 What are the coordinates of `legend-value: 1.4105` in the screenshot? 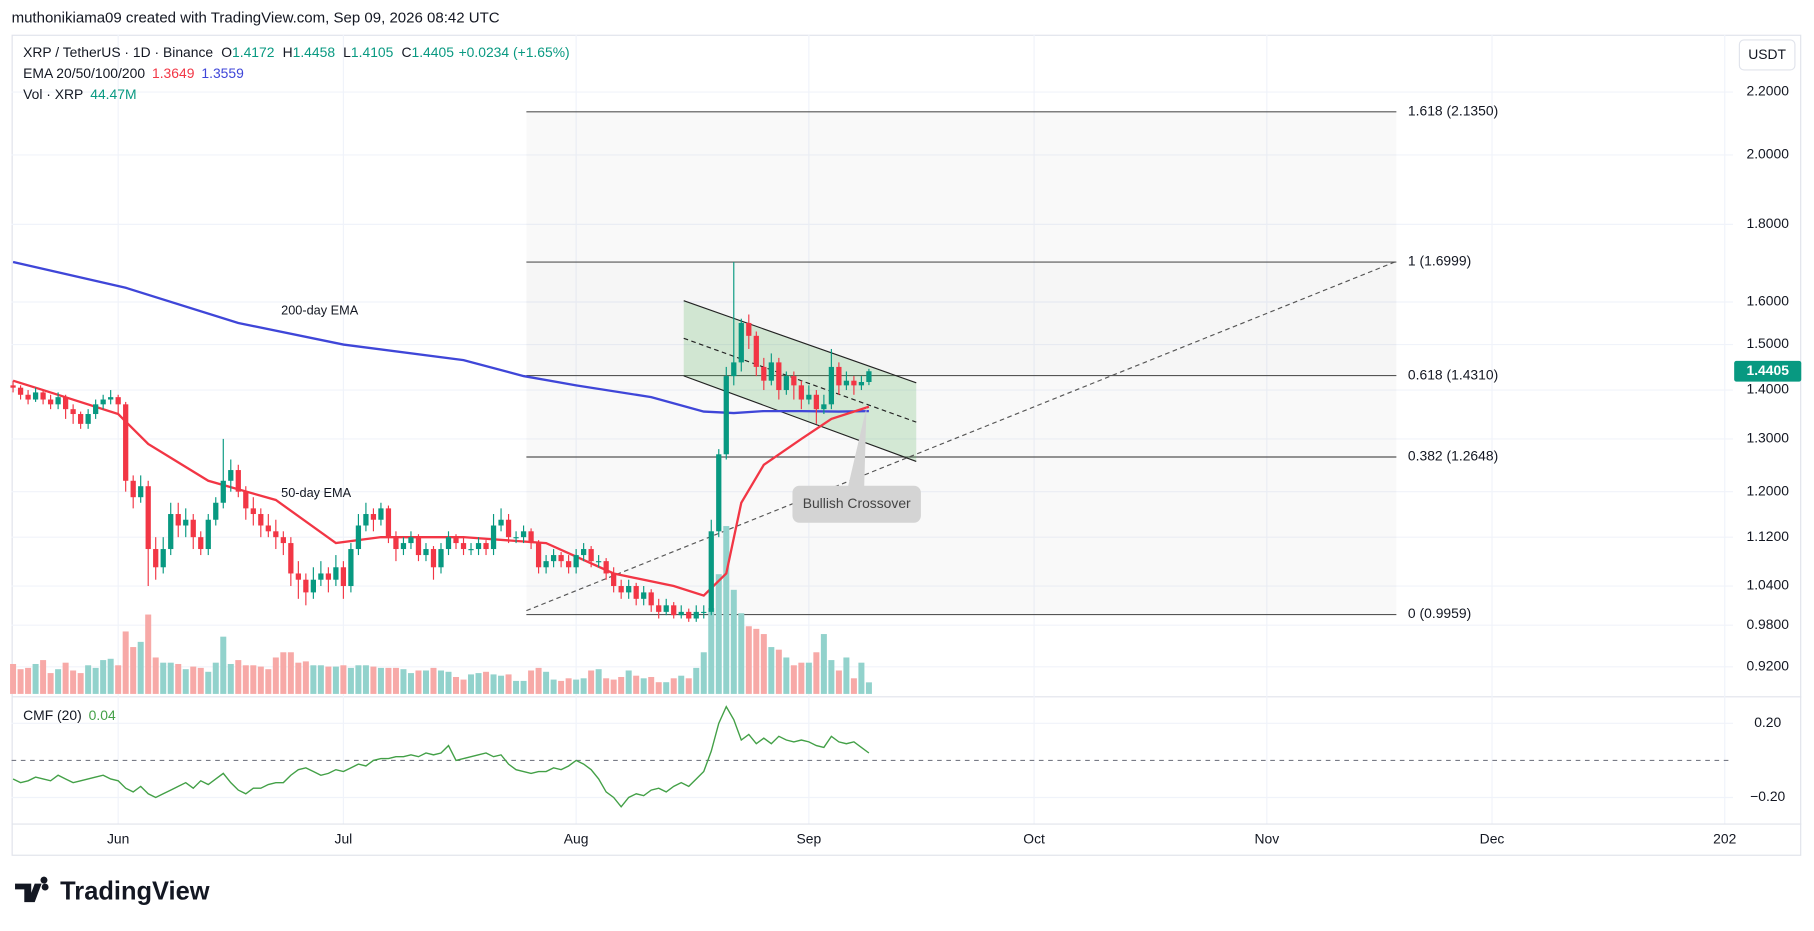 It's located at (372, 52).